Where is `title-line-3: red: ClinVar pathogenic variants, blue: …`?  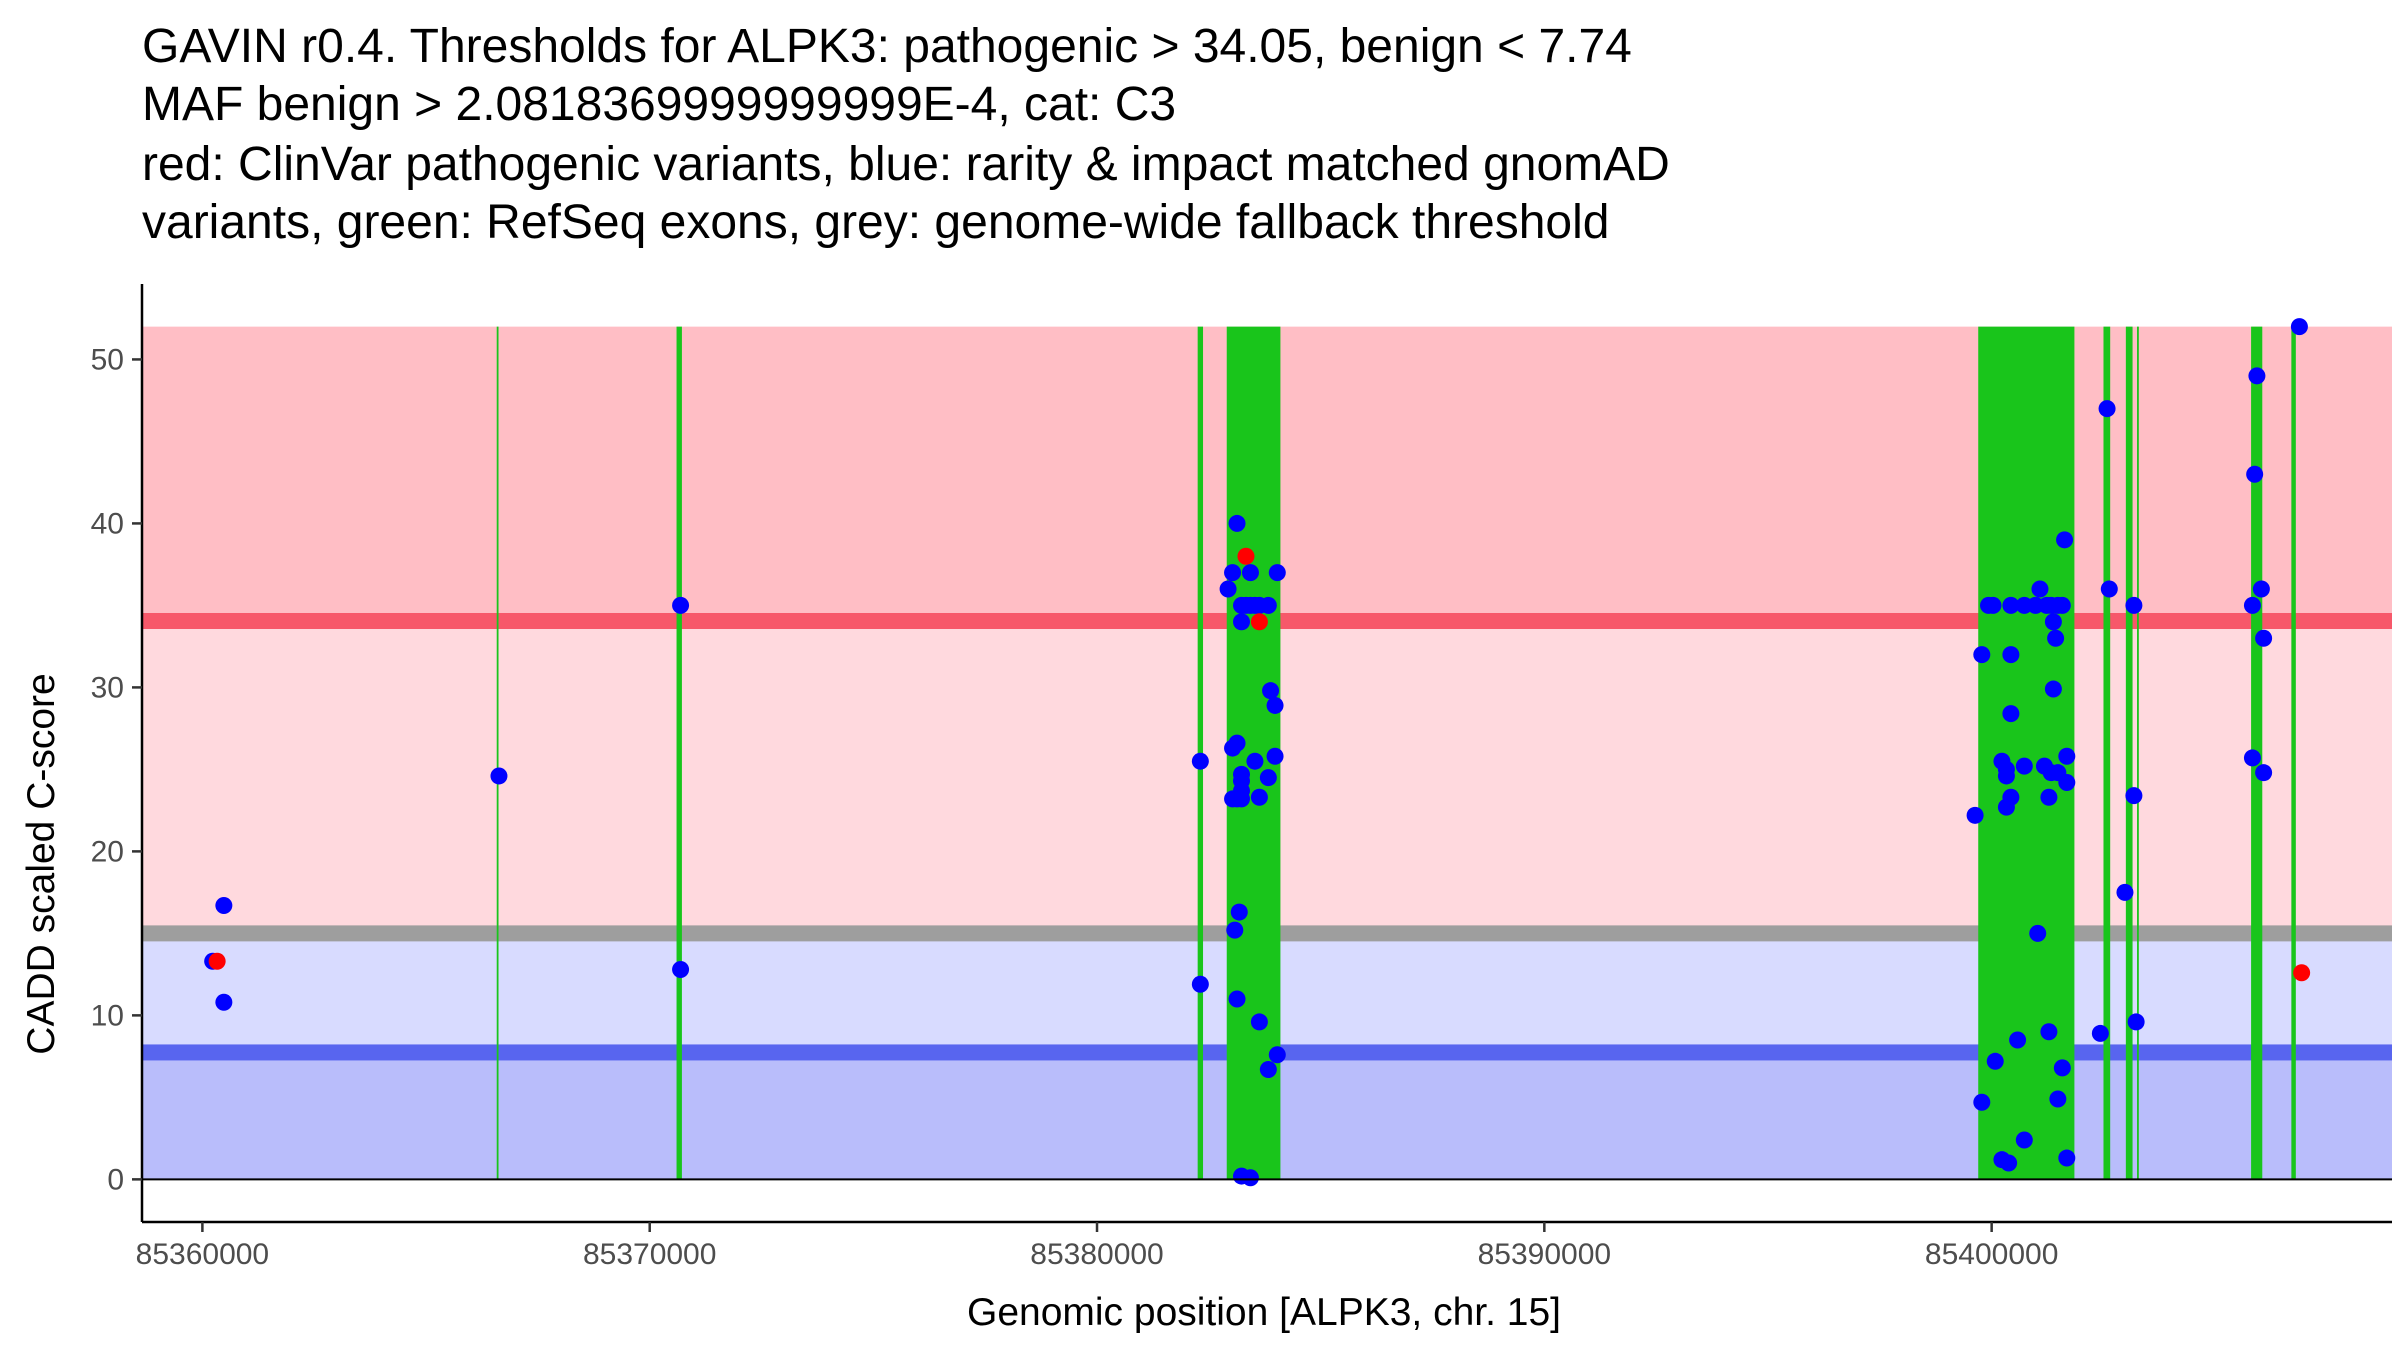 title-line-3: red: ClinVar pathogenic variants, blue: … is located at coordinates (906, 164).